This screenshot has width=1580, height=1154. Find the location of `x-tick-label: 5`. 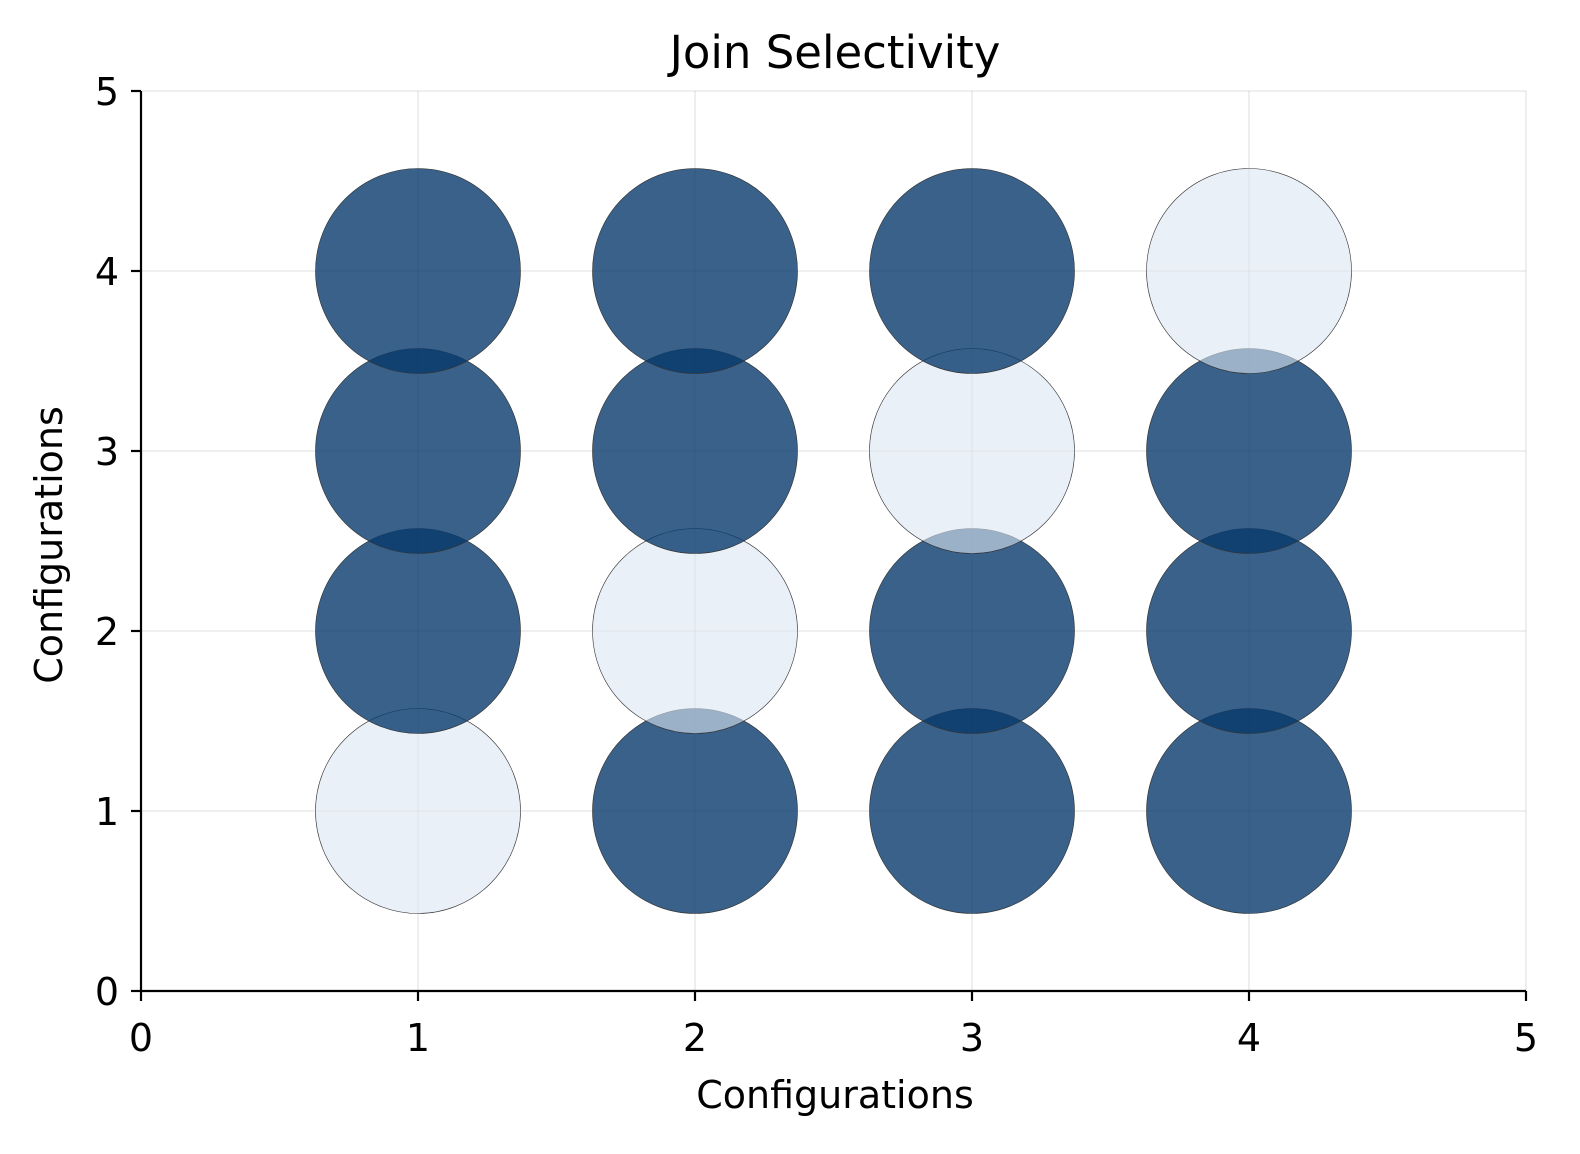

x-tick-label: 5 is located at coordinates (1526, 1038).